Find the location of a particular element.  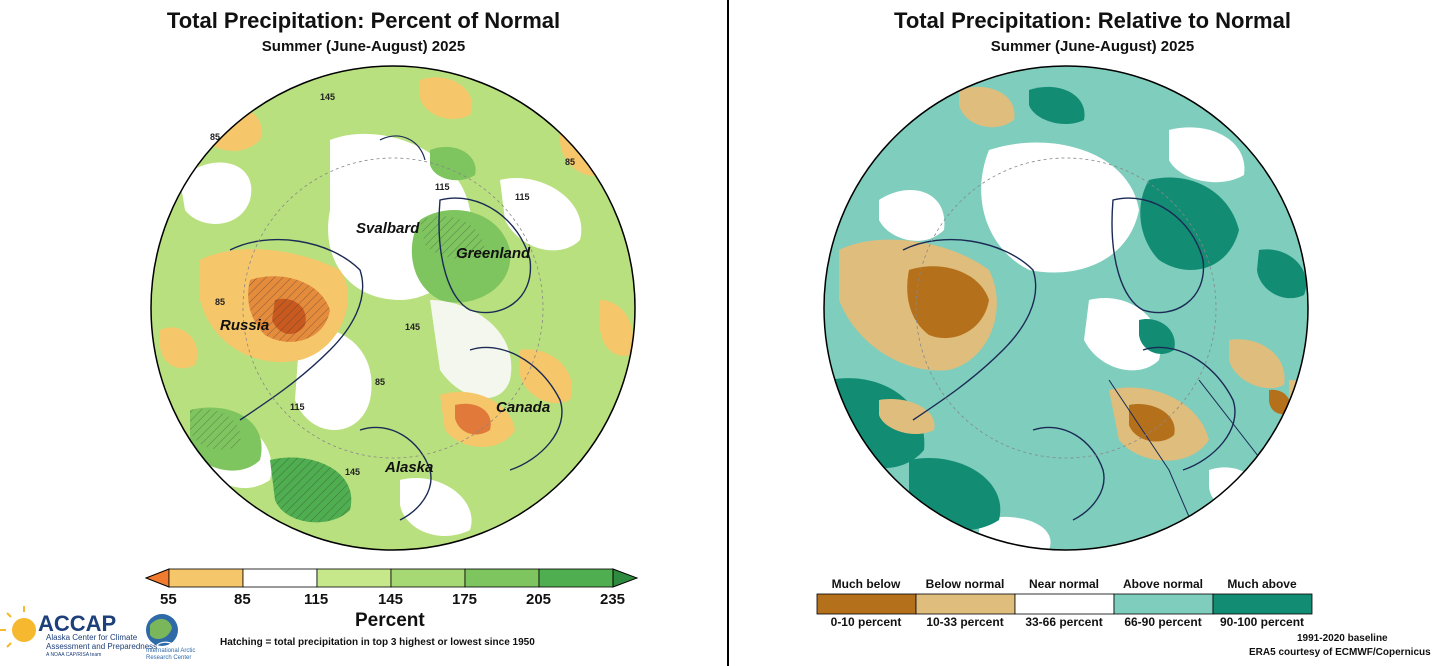

iarc-logo-text: International Arctic Research Center is located at coordinates (170, 655).